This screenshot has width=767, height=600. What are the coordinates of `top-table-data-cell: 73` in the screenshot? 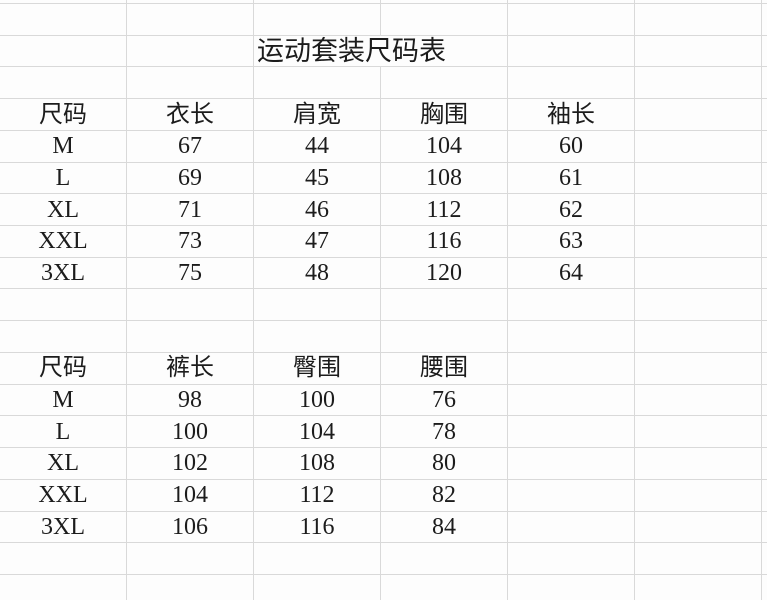 It's located at (190, 242).